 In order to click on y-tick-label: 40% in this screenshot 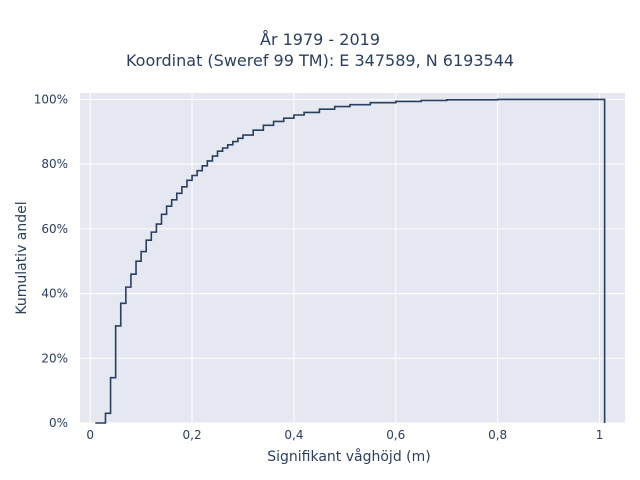, I will do `click(54, 294)`.